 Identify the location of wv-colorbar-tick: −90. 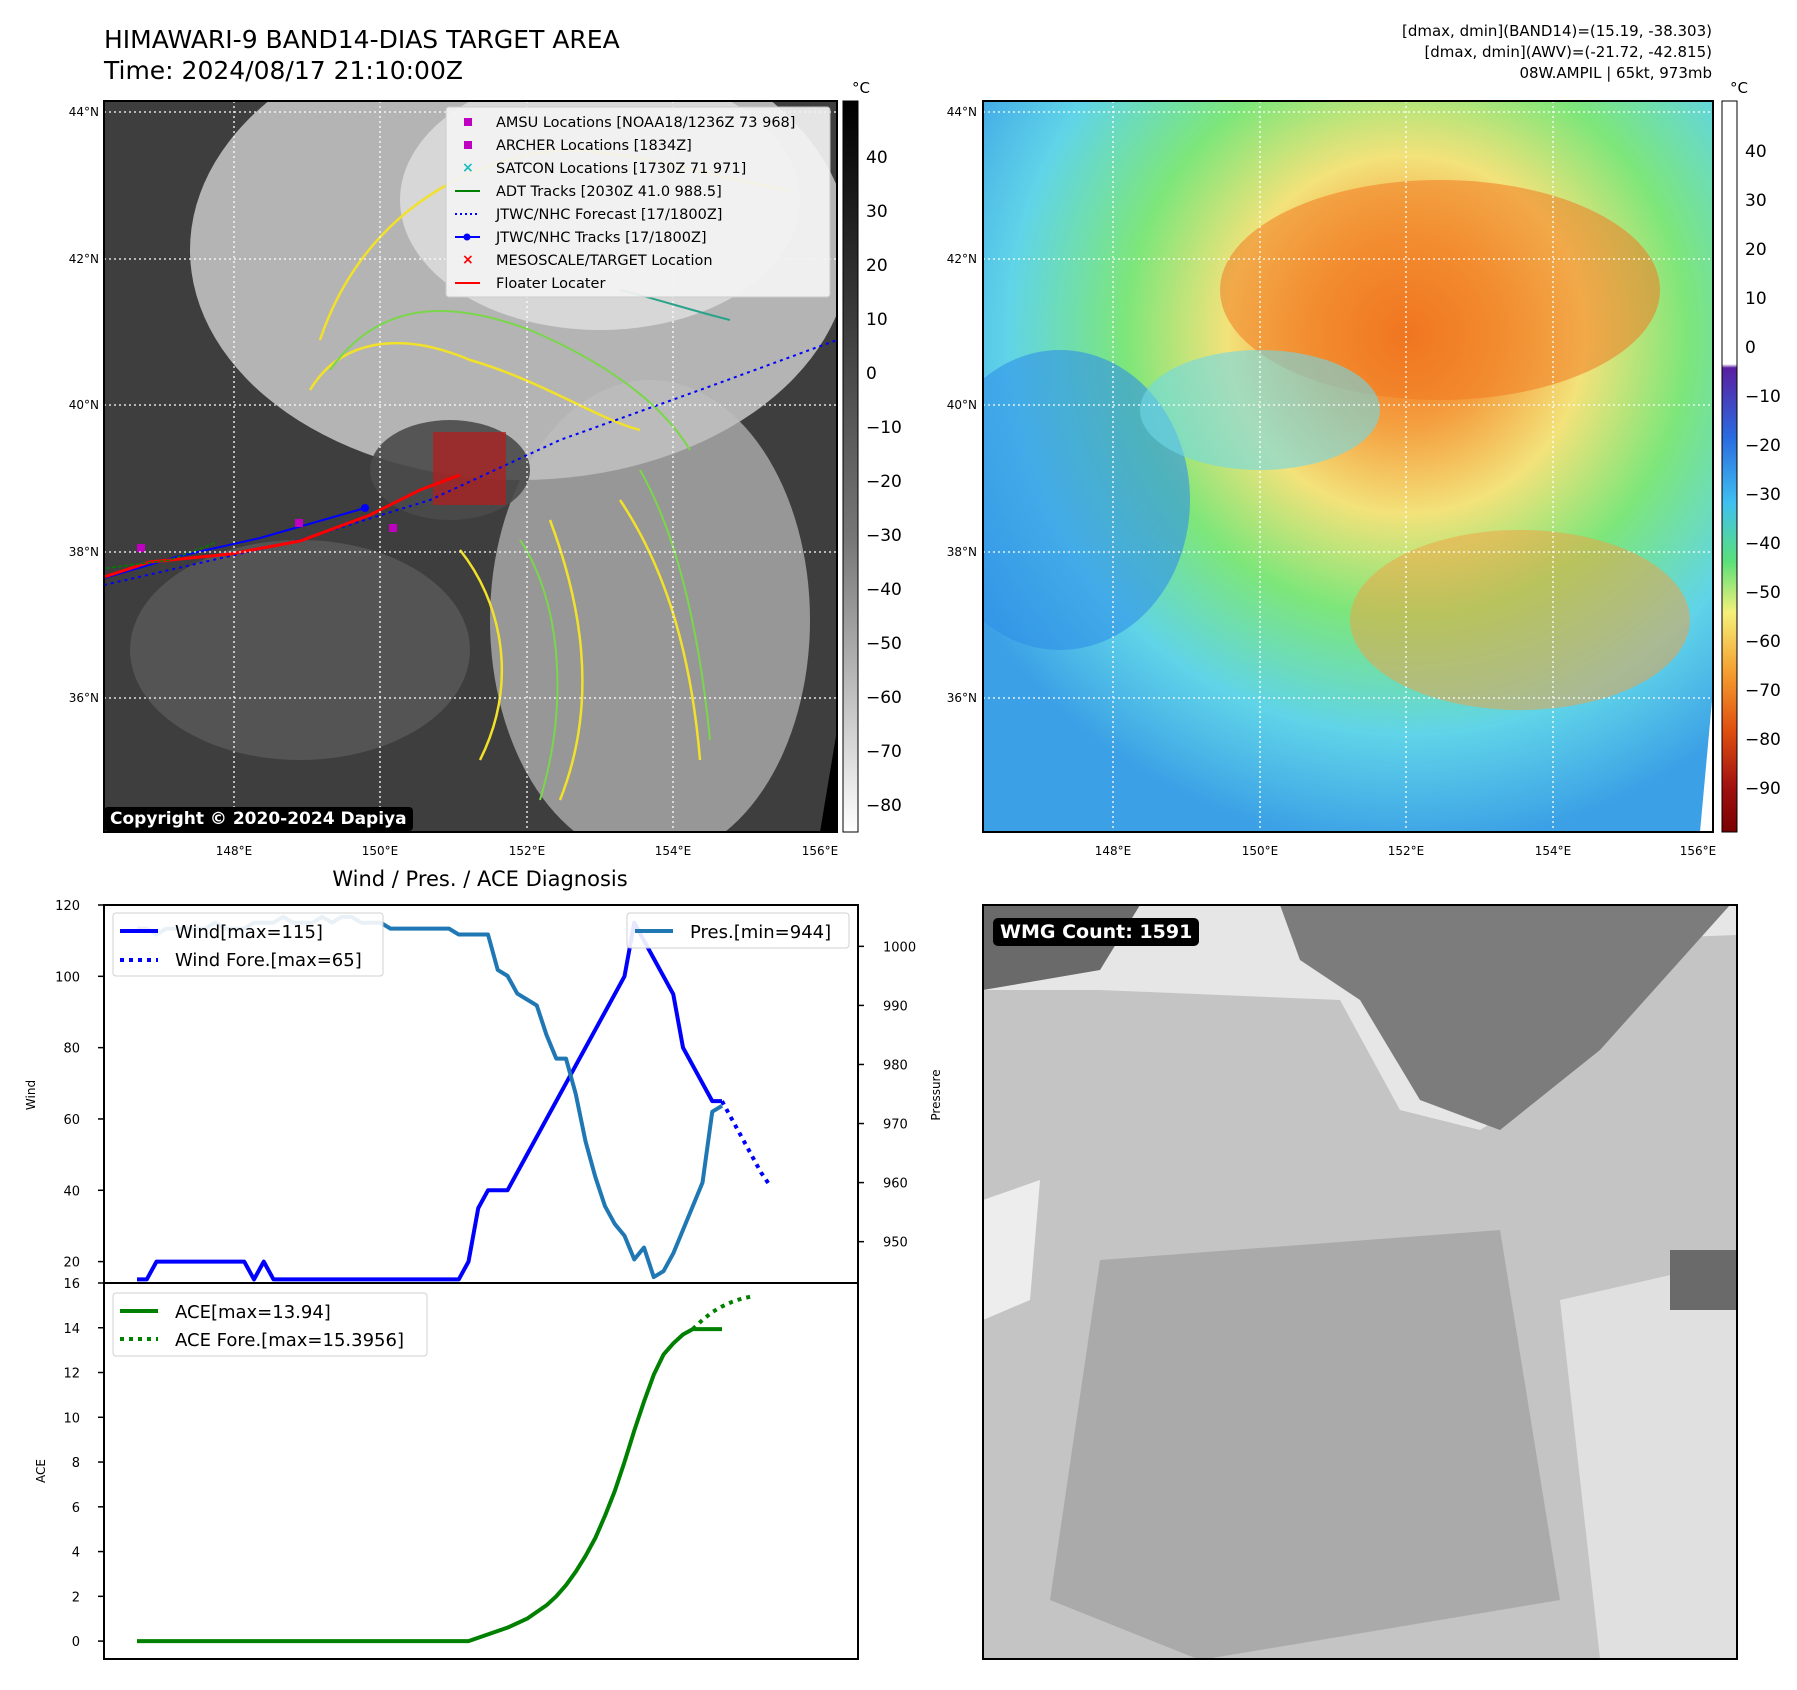
(1763, 789).